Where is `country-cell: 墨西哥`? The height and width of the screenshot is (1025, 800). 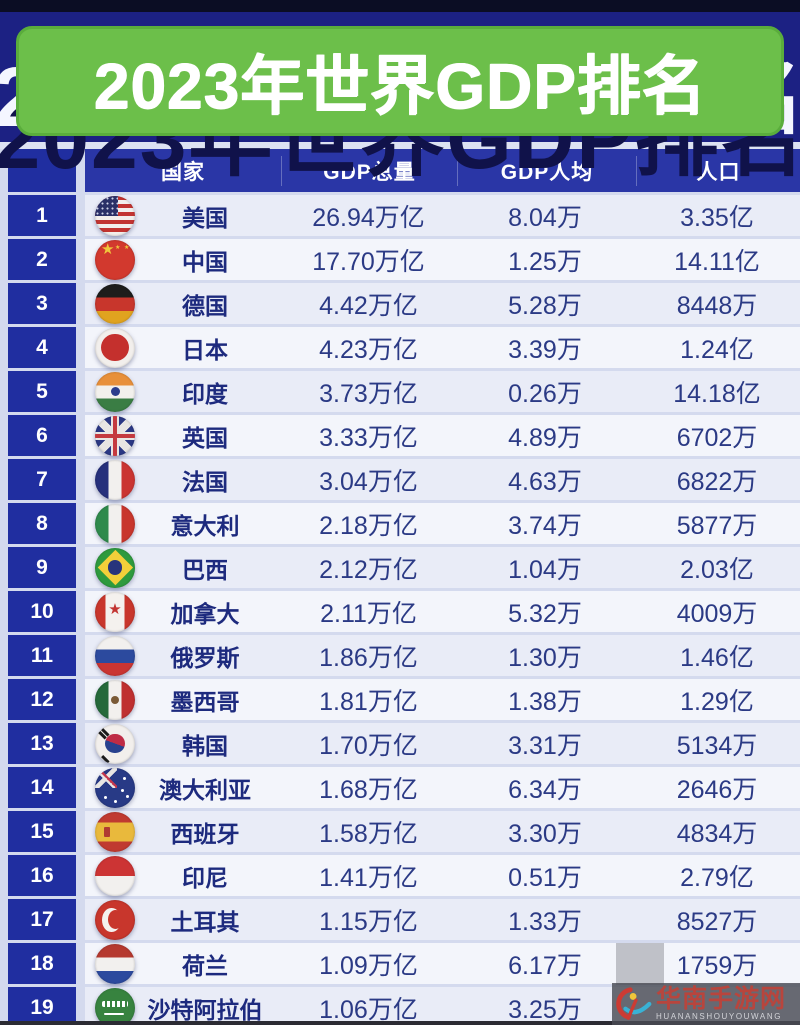
country-cell: 墨西哥 is located at coordinates (183, 699).